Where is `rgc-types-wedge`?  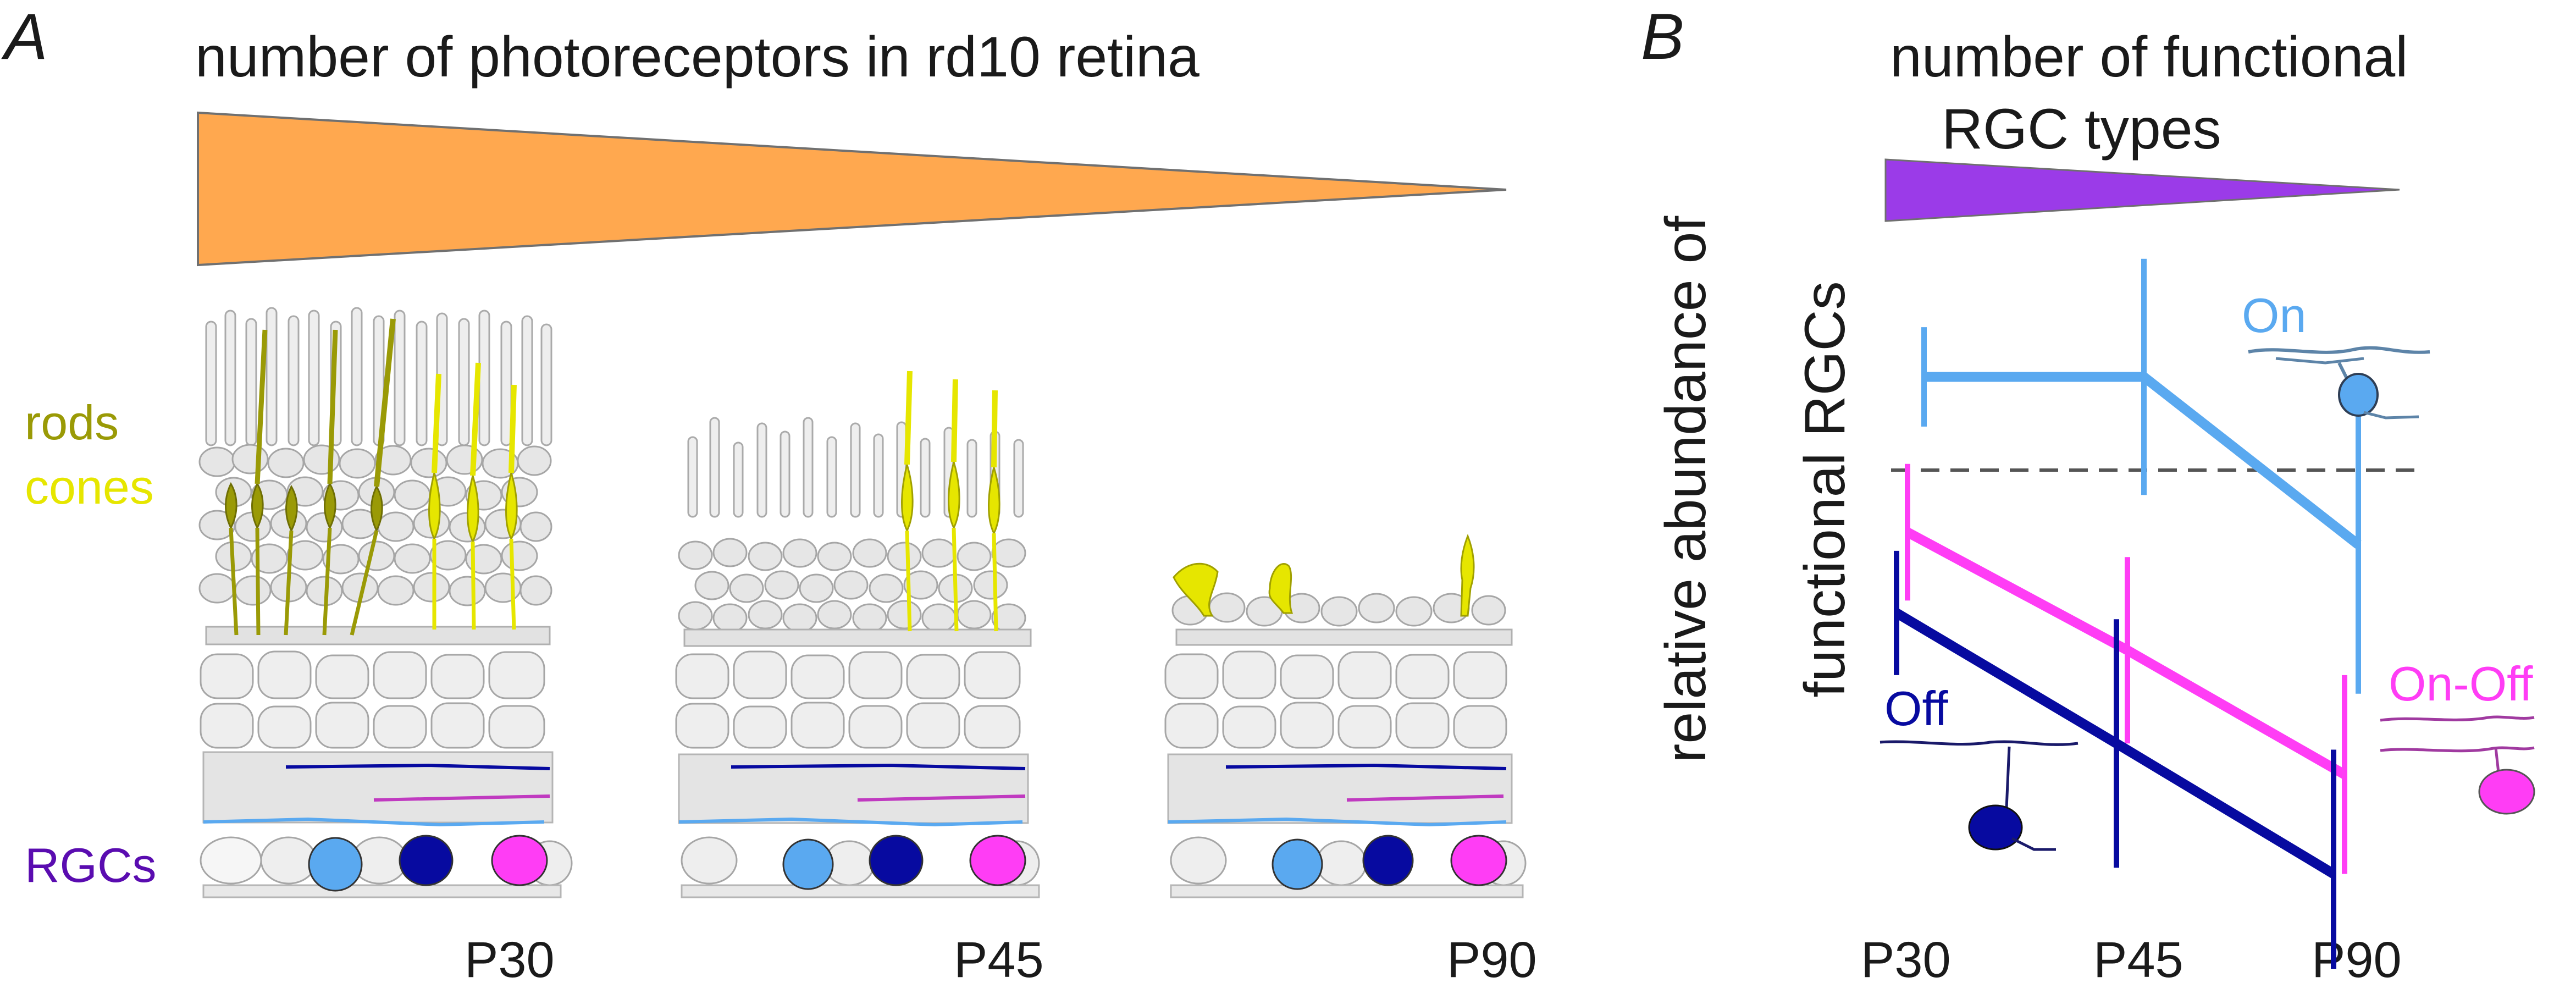
rgc-types-wedge is located at coordinates (2142, 190).